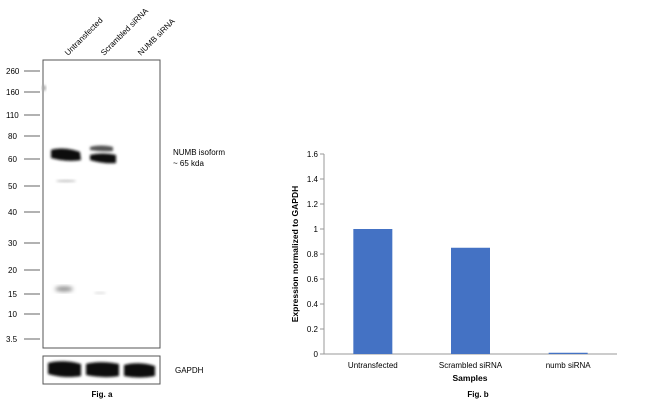  Describe the element at coordinates (313, 279) in the screenshot. I see `y-tick-label: 0.6` at that location.